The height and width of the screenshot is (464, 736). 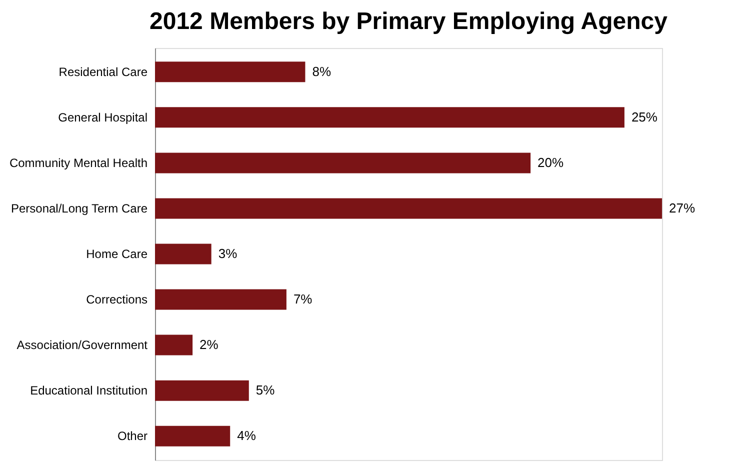 I want to click on data-label: 5%, so click(x=266, y=390).